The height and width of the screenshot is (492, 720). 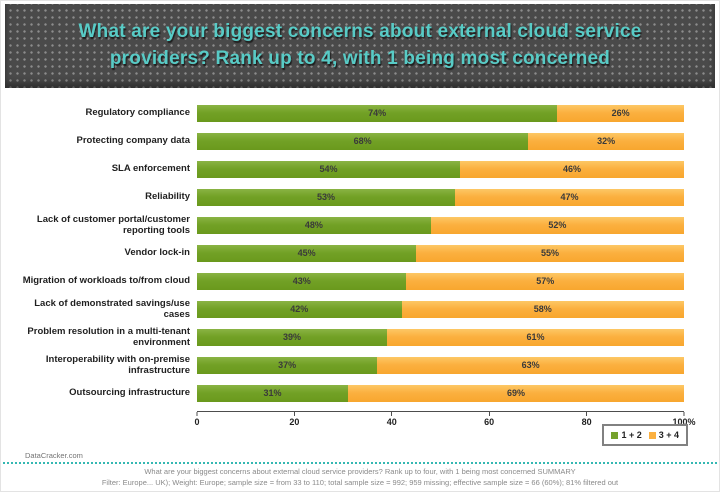 I want to click on category-label: Reliability, so click(x=167, y=197).